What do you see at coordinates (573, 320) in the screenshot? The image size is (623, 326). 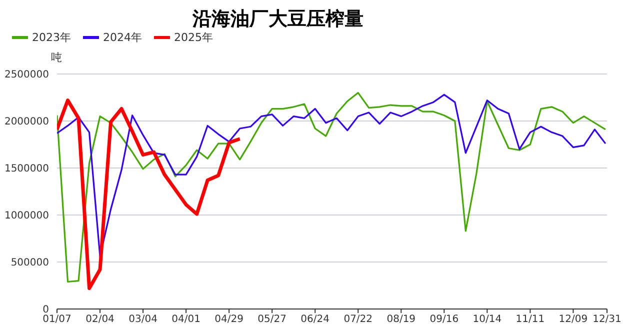 I see `x-tick-label: 12/09` at bounding box center [573, 320].